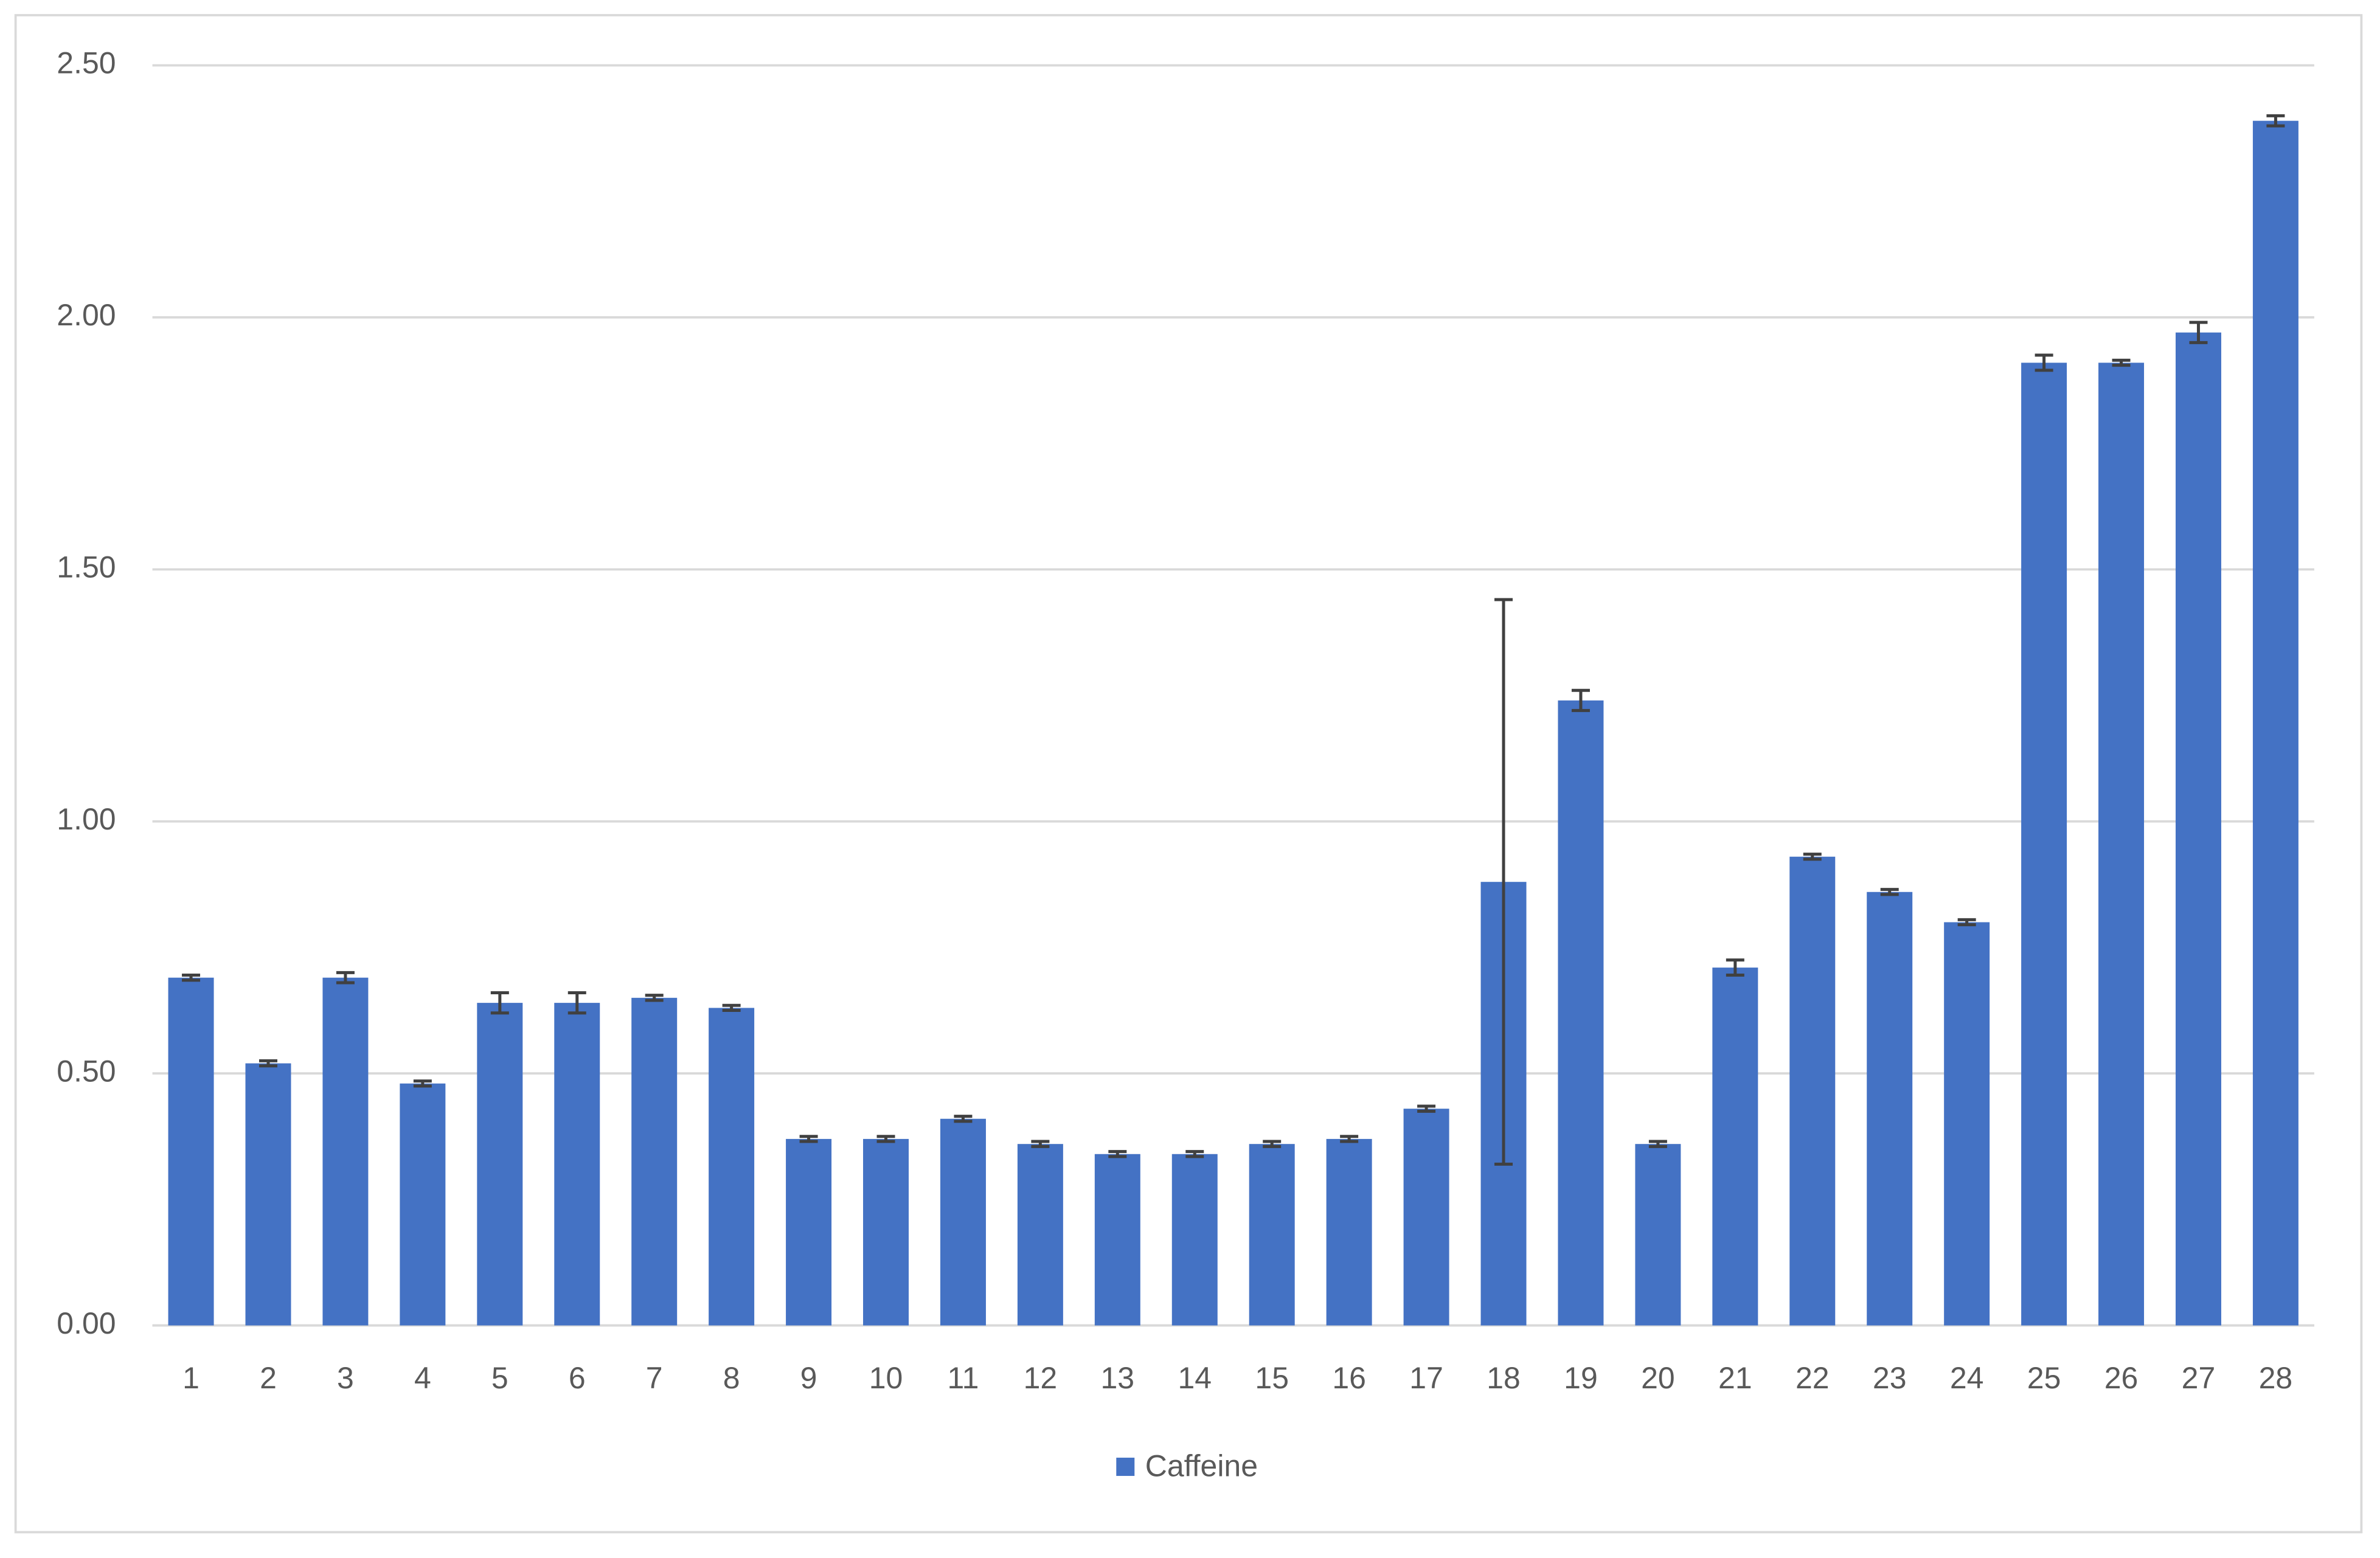 The height and width of the screenshot is (1558, 2380). Describe the element at coordinates (86, 315) in the screenshot. I see `y-tick-label: 2.00` at that location.